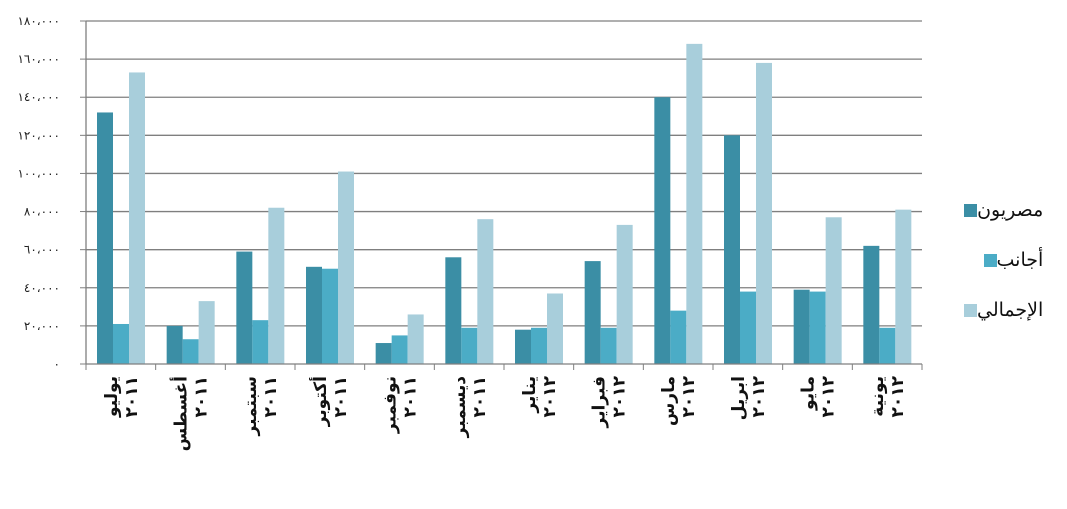 This screenshot has width=1067, height=509. What do you see at coordinates (320, 401) in the screenshot?
I see `x-tick-label-month: أكتوبر` at bounding box center [320, 401].